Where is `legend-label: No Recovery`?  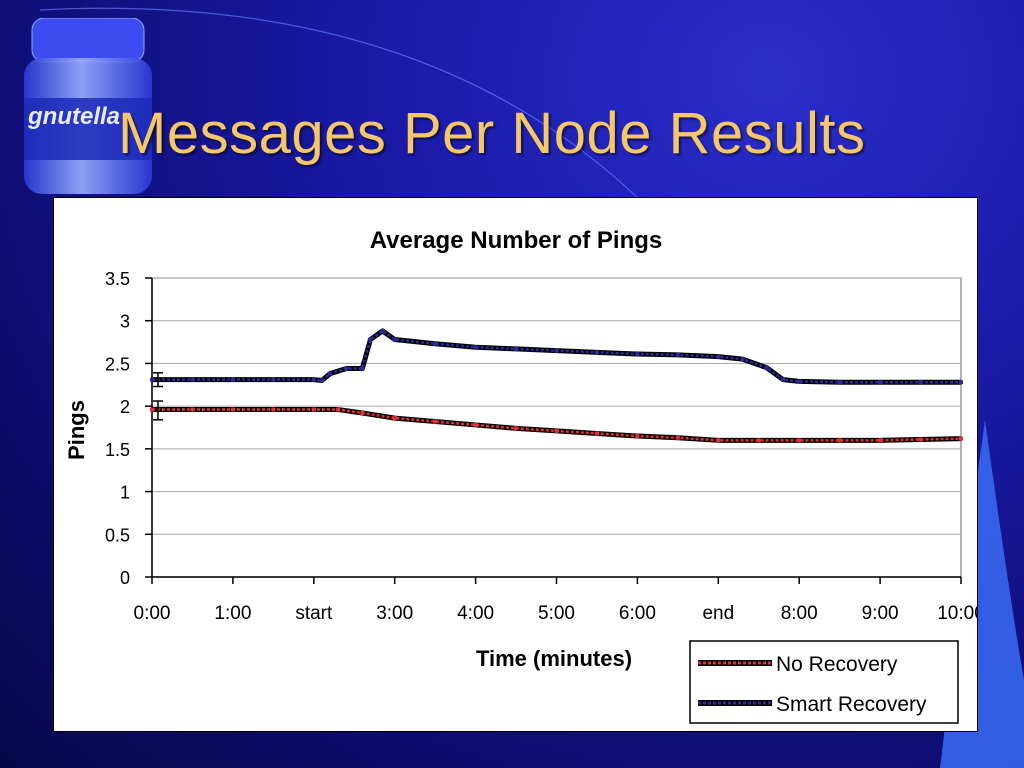
legend-label: No Recovery is located at coordinates (837, 664).